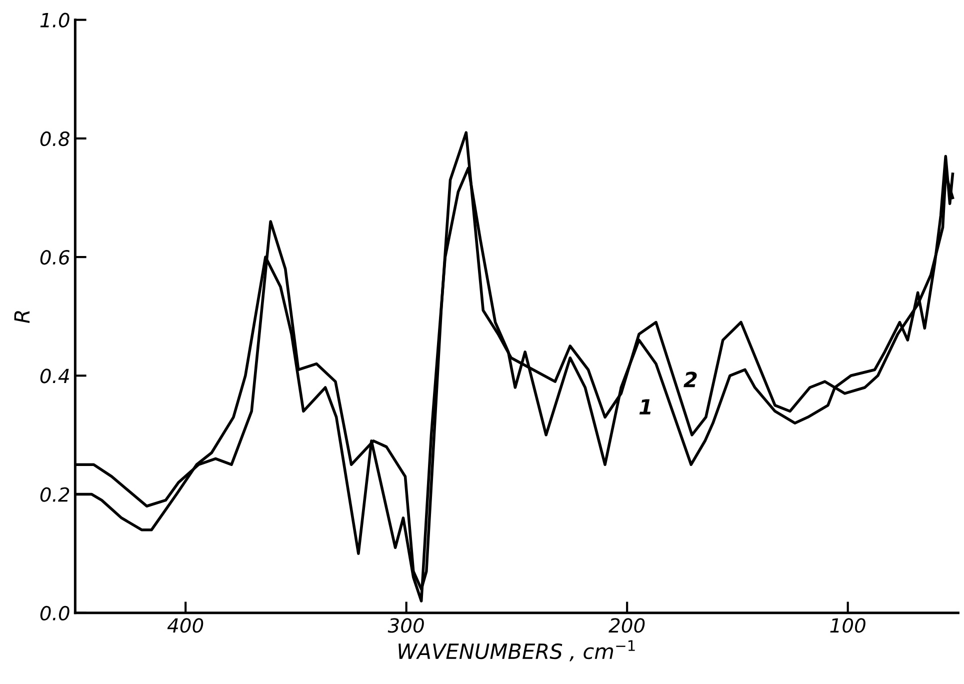 The image size is (964, 684). Describe the element at coordinates (406, 625) in the screenshot. I see `x-tick-label: 300` at that location.